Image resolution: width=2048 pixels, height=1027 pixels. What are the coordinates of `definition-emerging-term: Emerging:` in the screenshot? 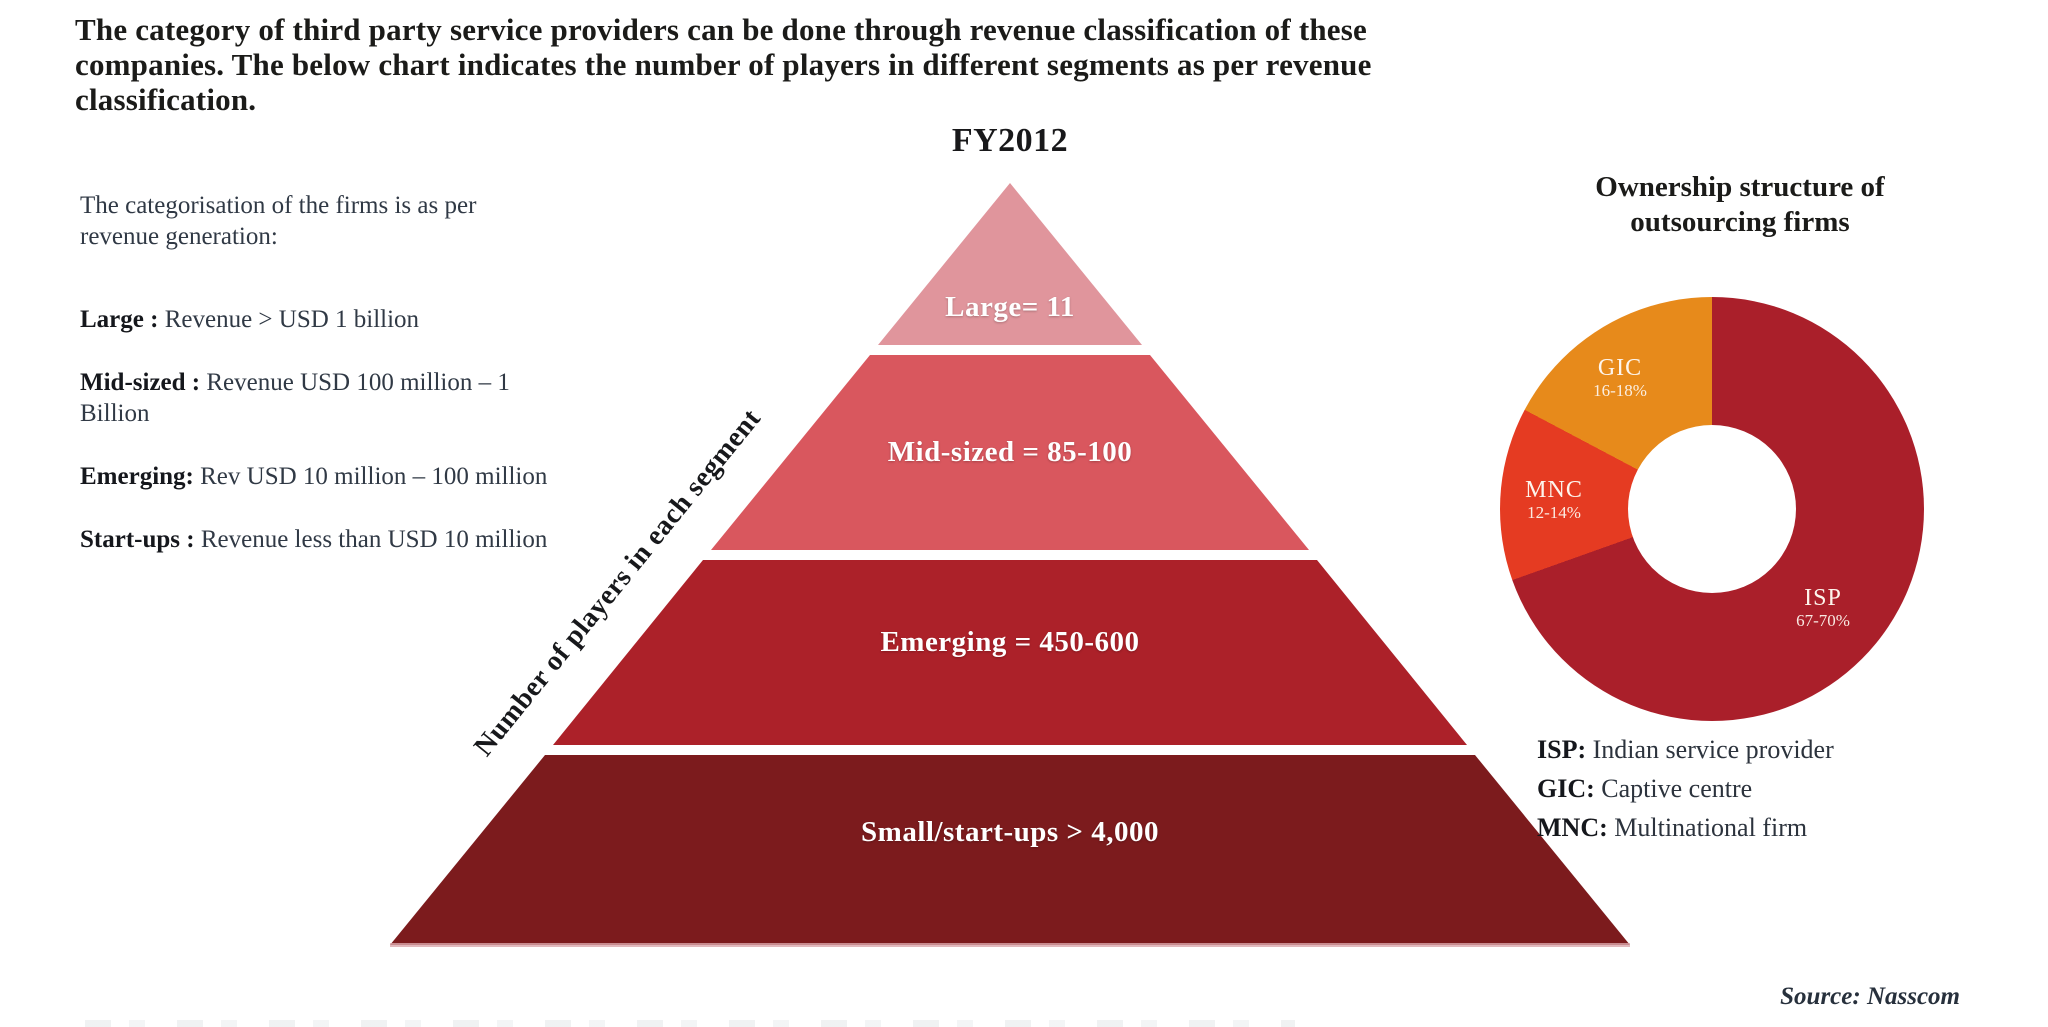 It's located at (137, 476).